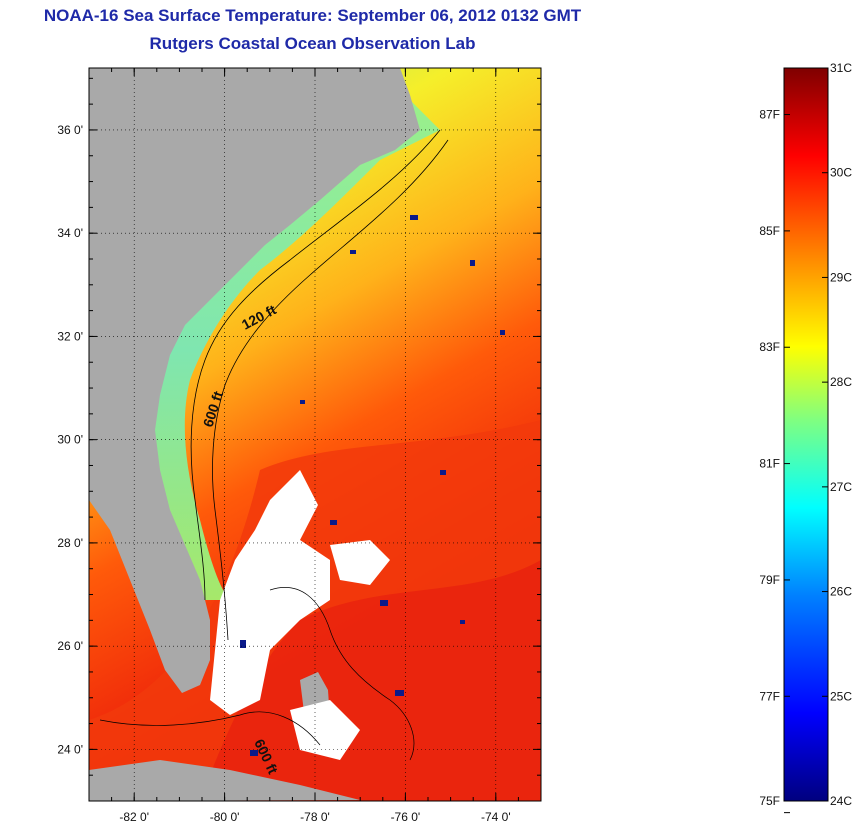 This screenshot has width=865, height=832. I want to click on colorbar-celsius-label: 27C, so click(841, 487).